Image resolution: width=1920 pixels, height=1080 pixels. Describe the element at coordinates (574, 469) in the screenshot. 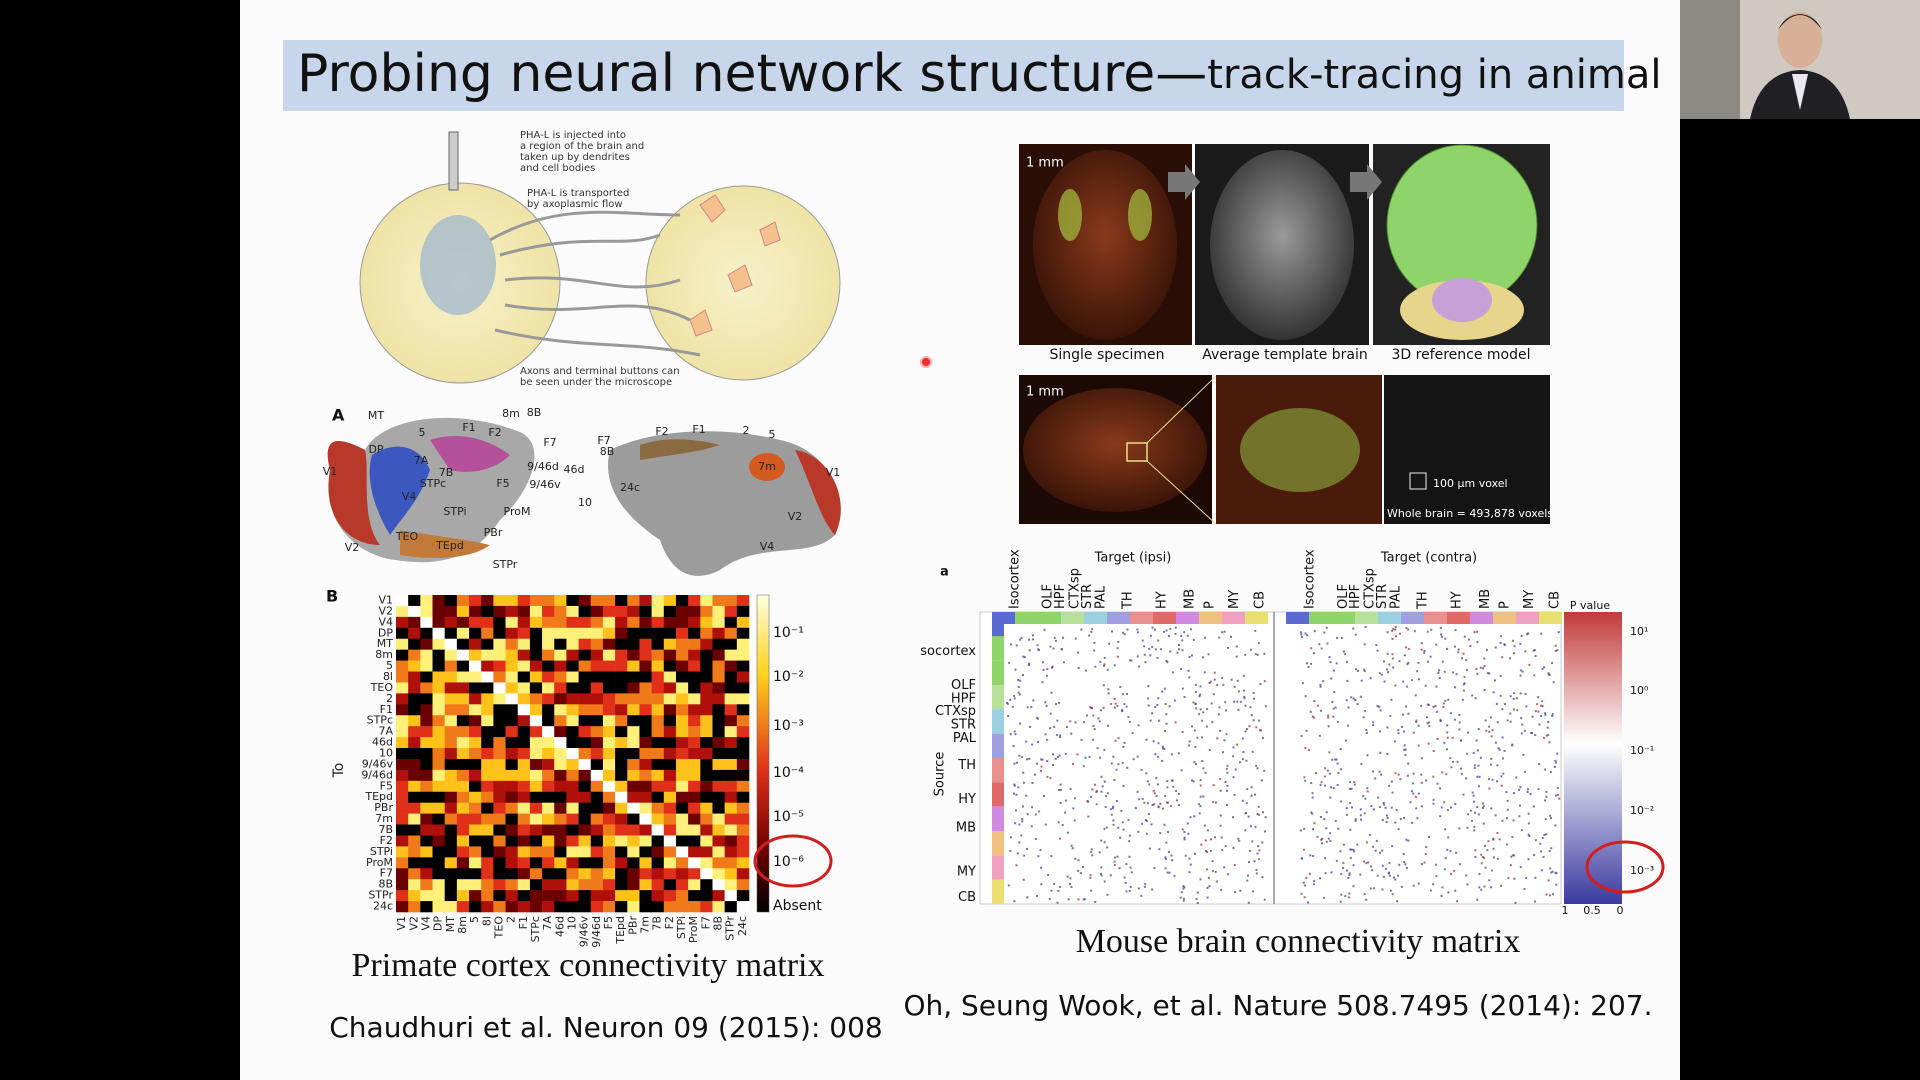

I see `brain-area-label: 46d` at that location.